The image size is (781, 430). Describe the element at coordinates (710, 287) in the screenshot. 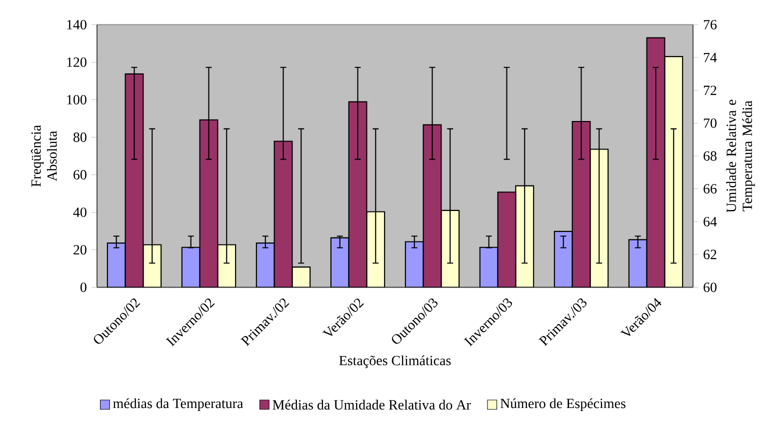

I see `y2-tick-label: 60` at that location.